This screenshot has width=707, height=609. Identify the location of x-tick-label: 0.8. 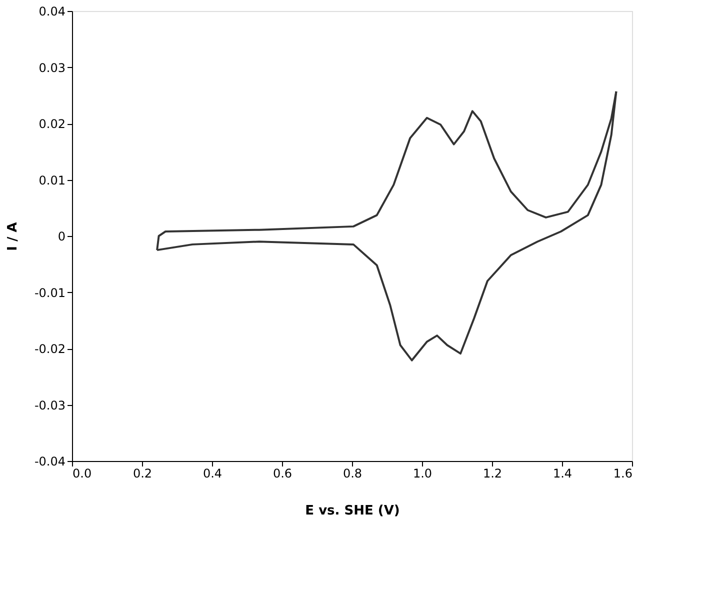
(352, 473).